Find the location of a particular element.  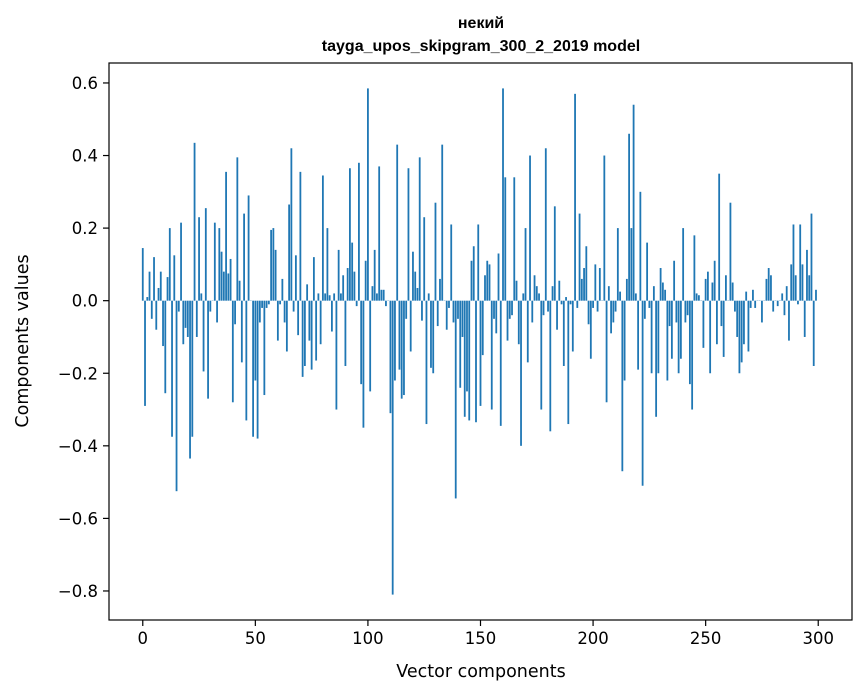

y-tick-label: 0.2 is located at coordinates (85, 228).